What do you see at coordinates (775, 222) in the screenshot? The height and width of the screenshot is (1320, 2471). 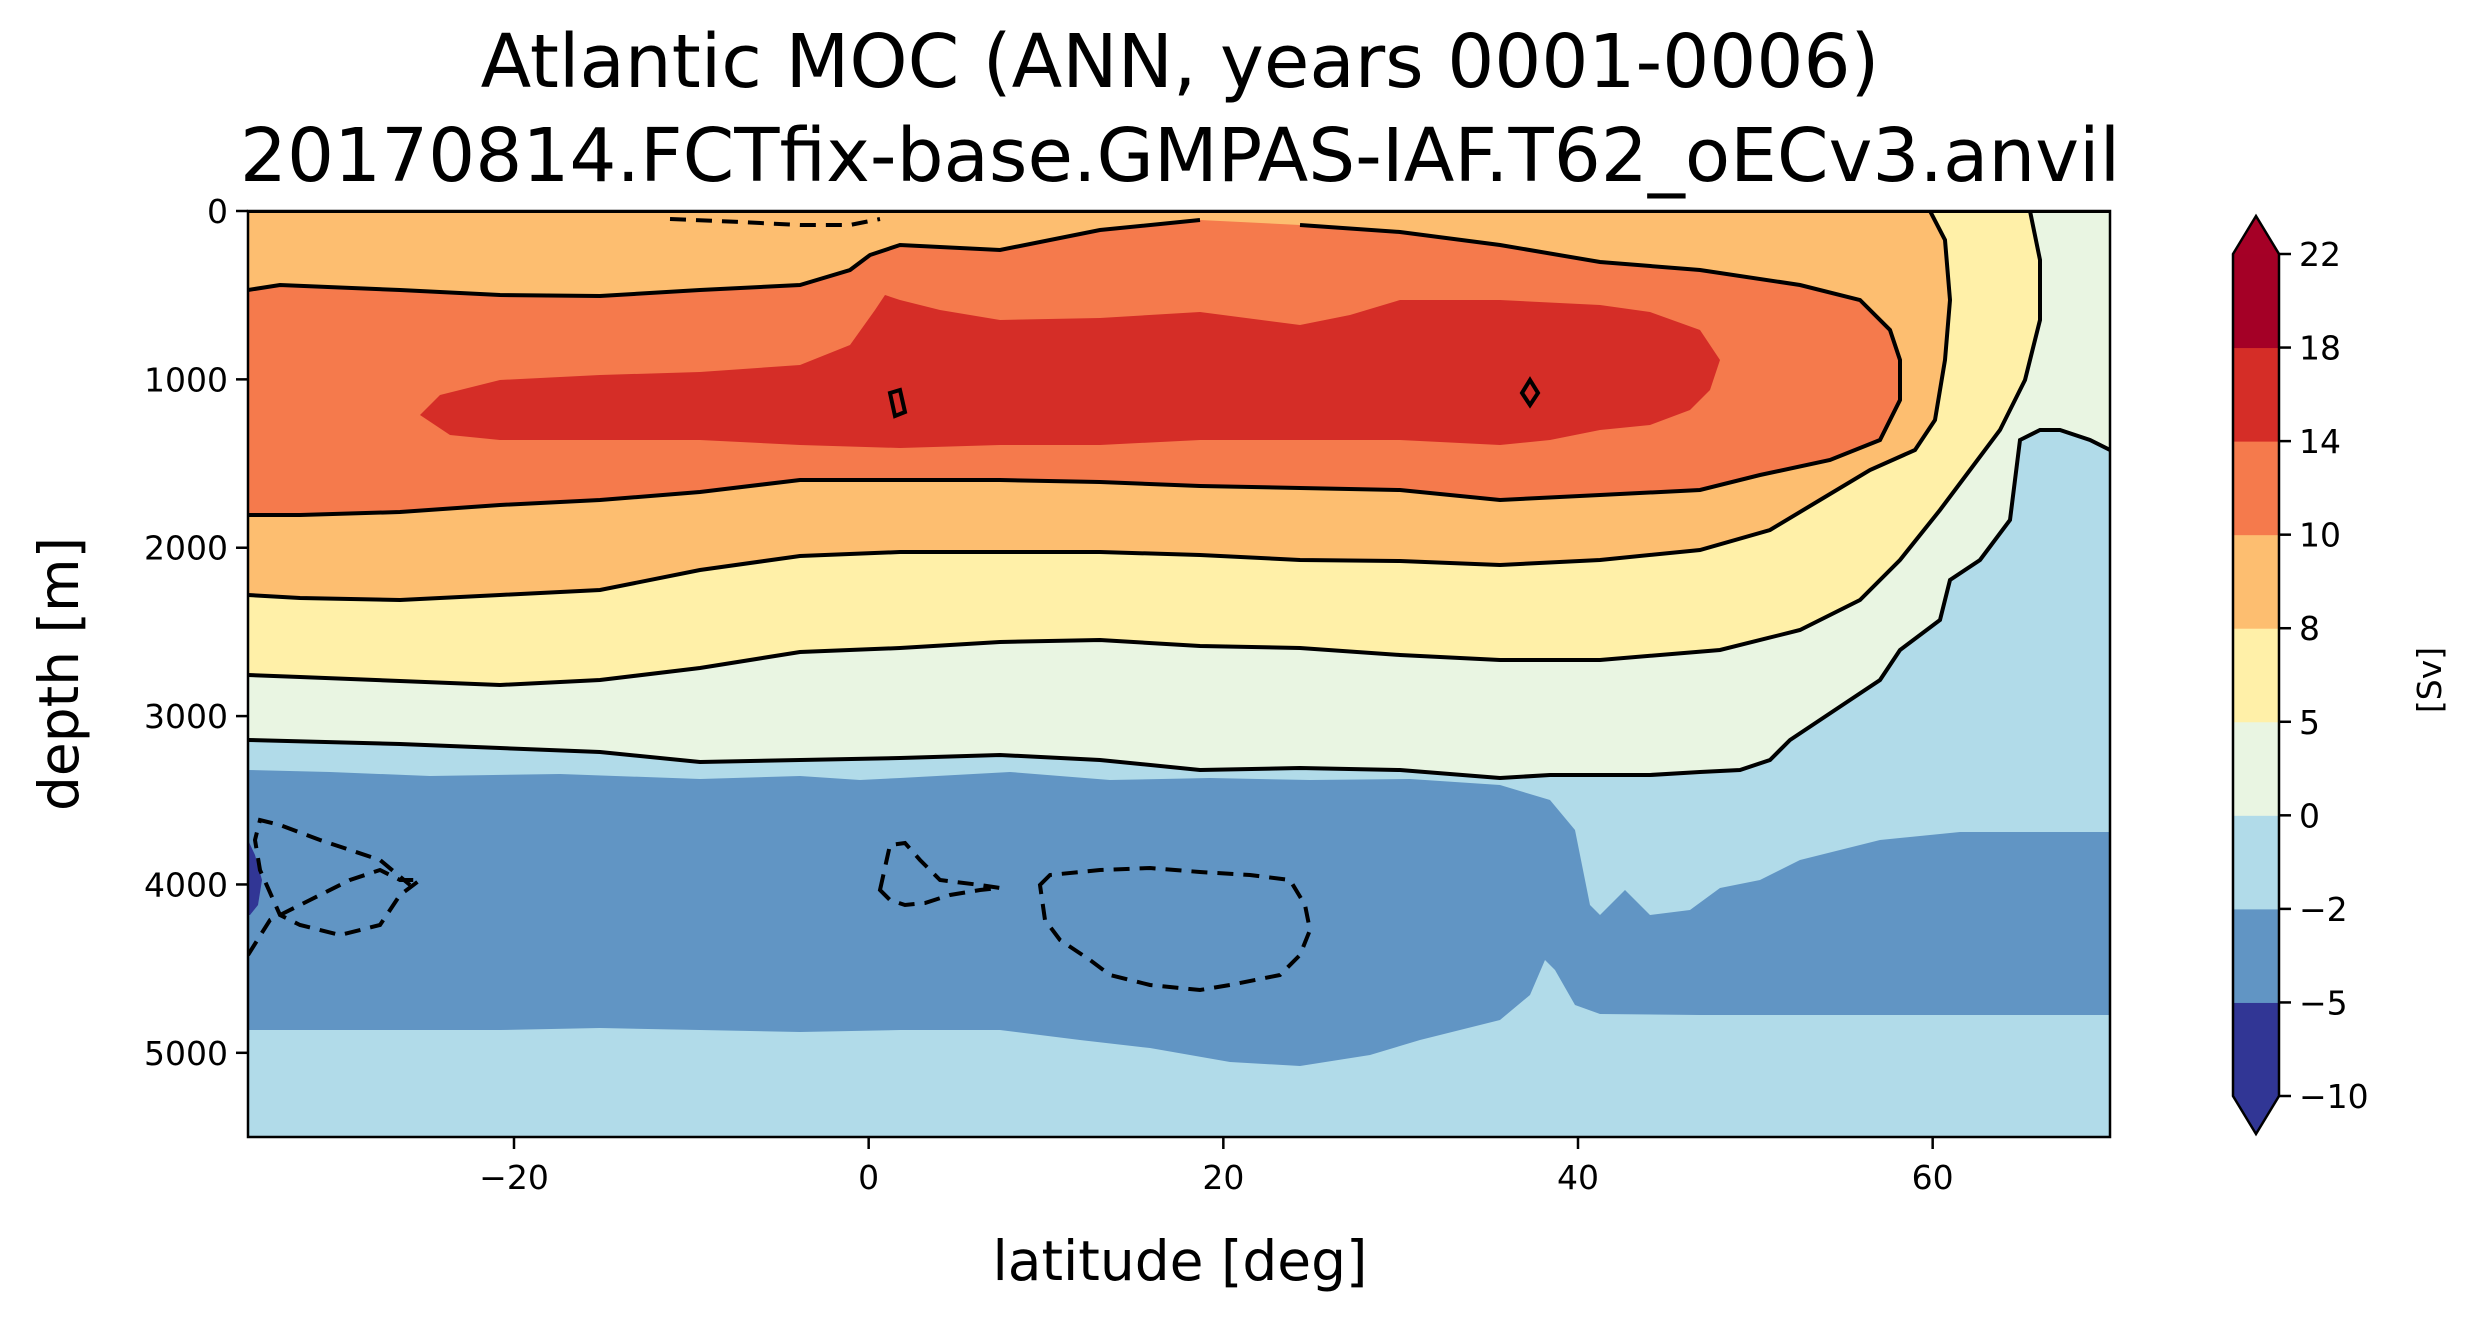 I see `dashed-contour-surface` at bounding box center [775, 222].